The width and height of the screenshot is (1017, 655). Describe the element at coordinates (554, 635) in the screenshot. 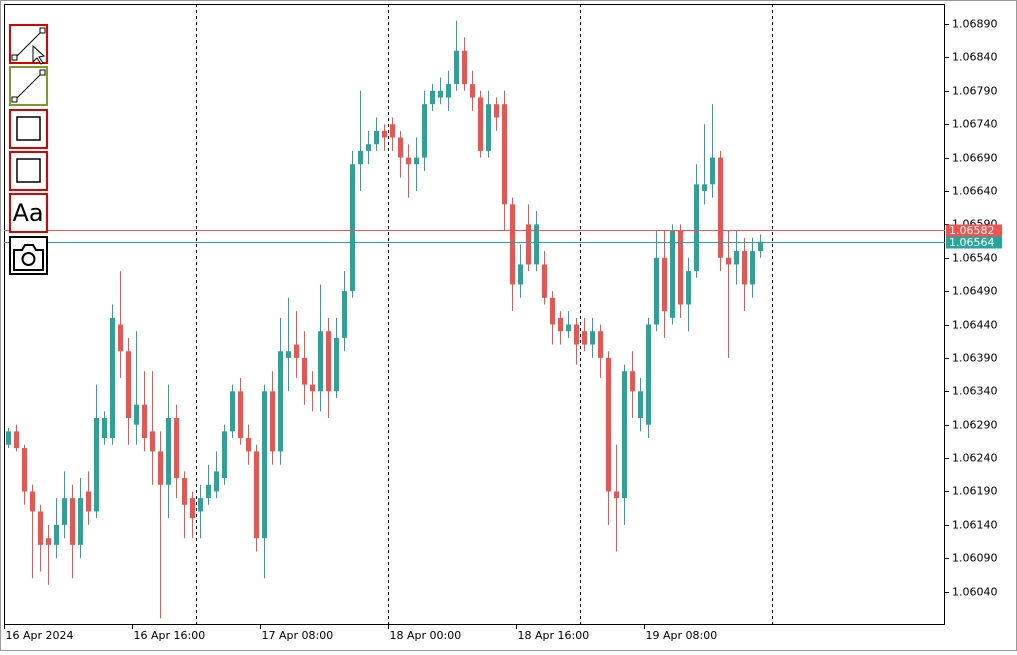

I see `x-tick-label: 18 Apr 16:00` at that location.